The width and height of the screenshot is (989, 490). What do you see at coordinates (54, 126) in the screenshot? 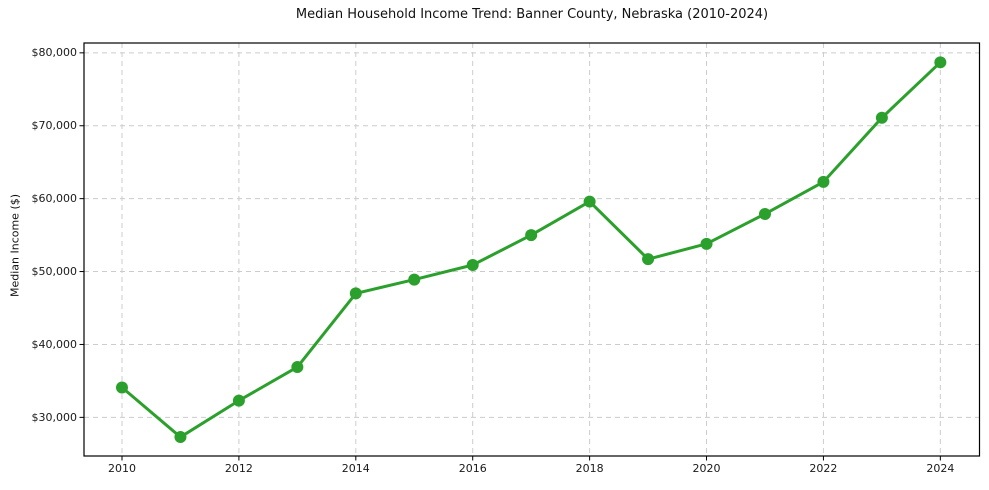
I see `y-tick-label-70000: $70,000` at bounding box center [54, 126].